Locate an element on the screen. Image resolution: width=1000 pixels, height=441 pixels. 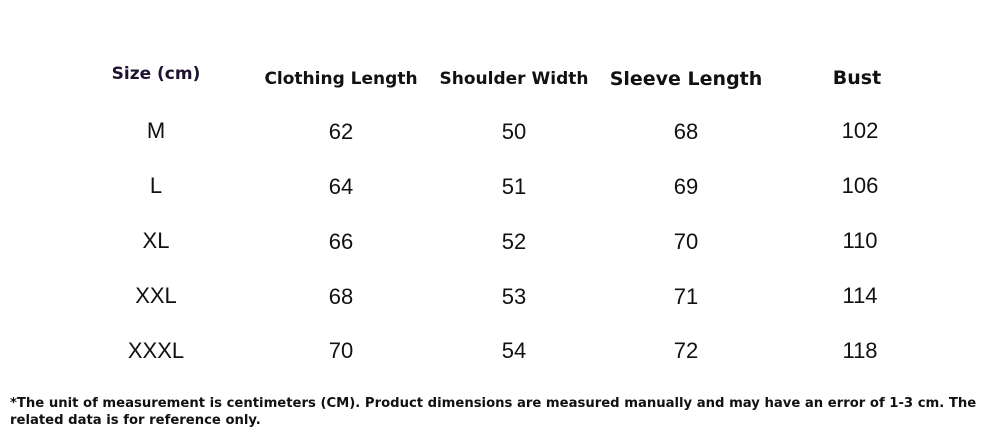
table-cell-clothing-length: 64 is located at coordinates (341, 186).